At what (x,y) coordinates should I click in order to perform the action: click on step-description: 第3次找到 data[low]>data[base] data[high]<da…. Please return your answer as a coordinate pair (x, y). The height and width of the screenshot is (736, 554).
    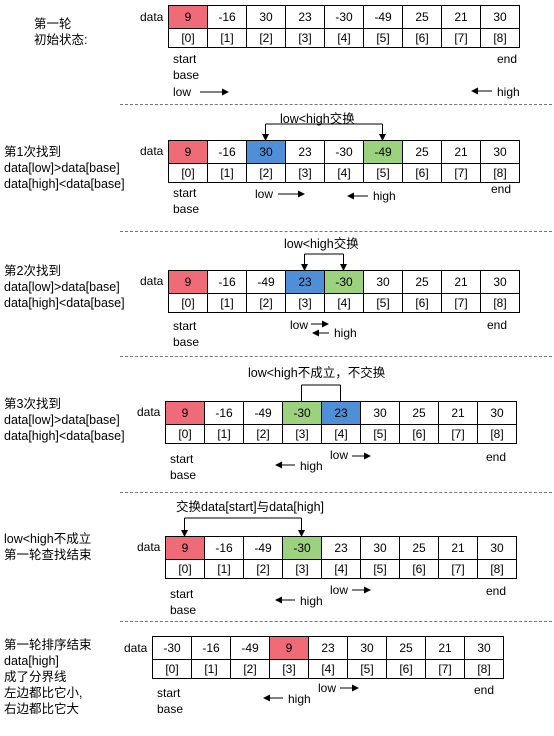
    Looking at the image, I should click on (64, 420).